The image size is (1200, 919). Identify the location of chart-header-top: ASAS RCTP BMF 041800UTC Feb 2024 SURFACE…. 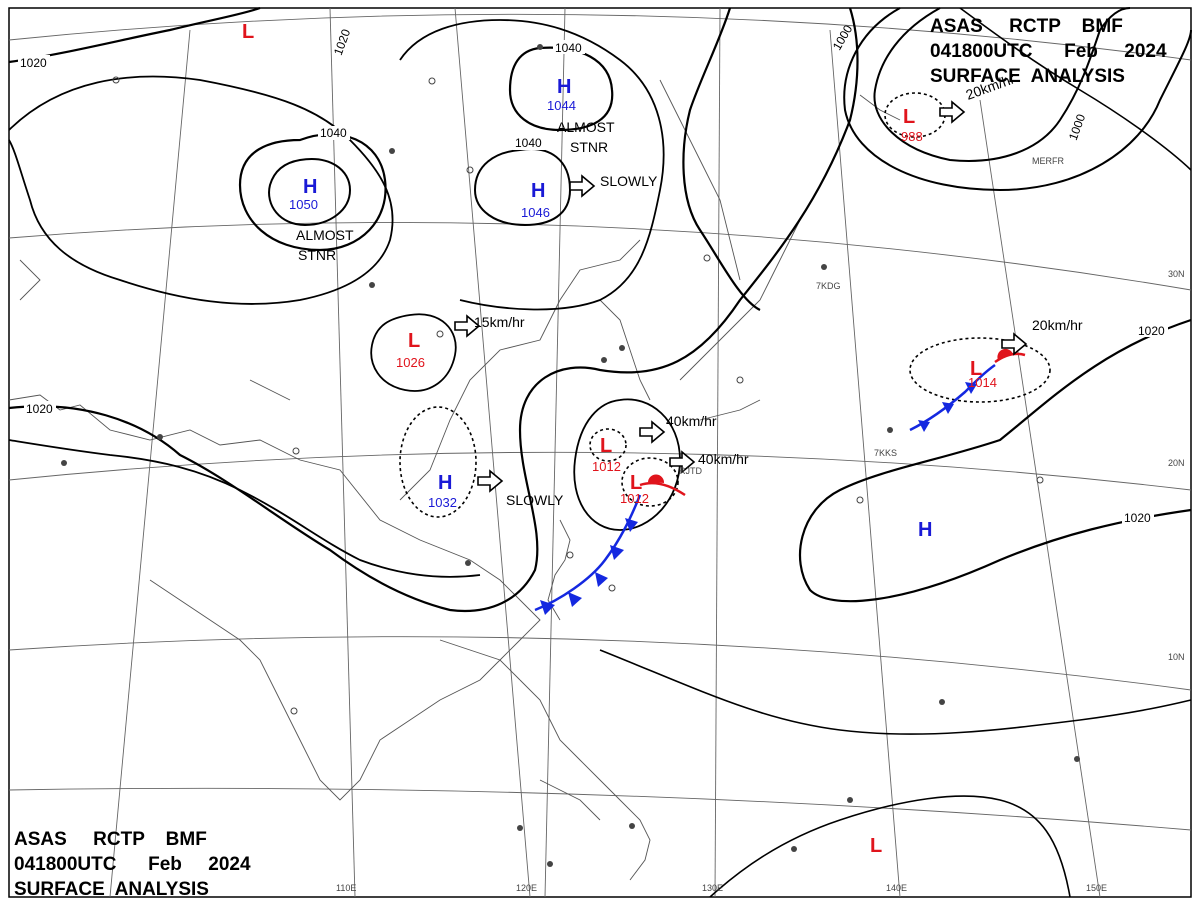
(1048, 51).